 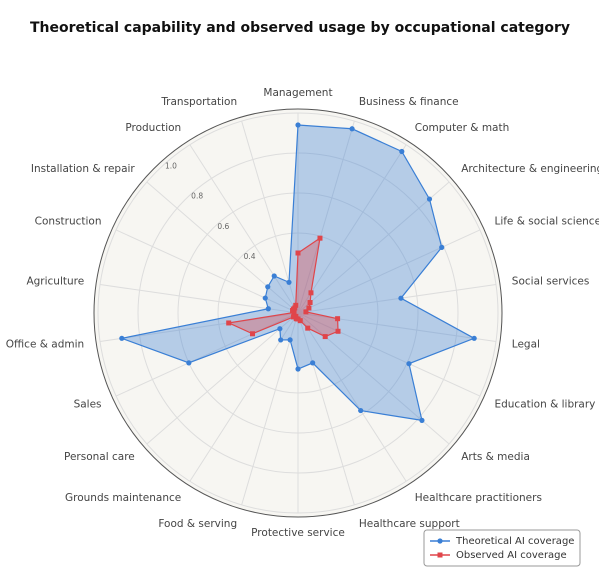 What do you see at coordinates (99, 457) in the screenshot?
I see `category-label: Personal care` at bounding box center [99, 457].